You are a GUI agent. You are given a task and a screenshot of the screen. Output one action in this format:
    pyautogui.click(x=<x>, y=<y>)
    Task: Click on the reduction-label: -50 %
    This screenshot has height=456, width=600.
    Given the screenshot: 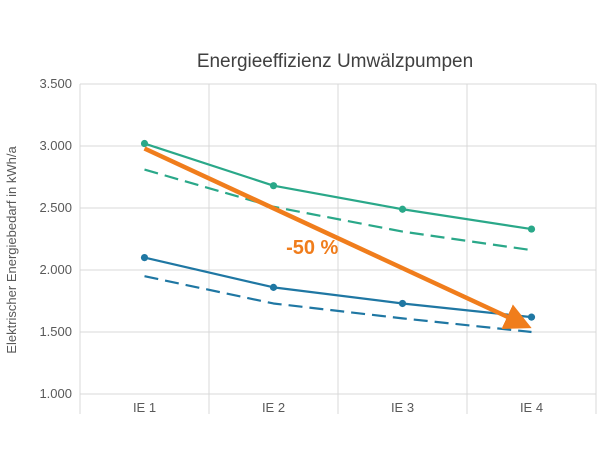 What is the action you would take?
    pyautogui.click(x=312, y=248)
    